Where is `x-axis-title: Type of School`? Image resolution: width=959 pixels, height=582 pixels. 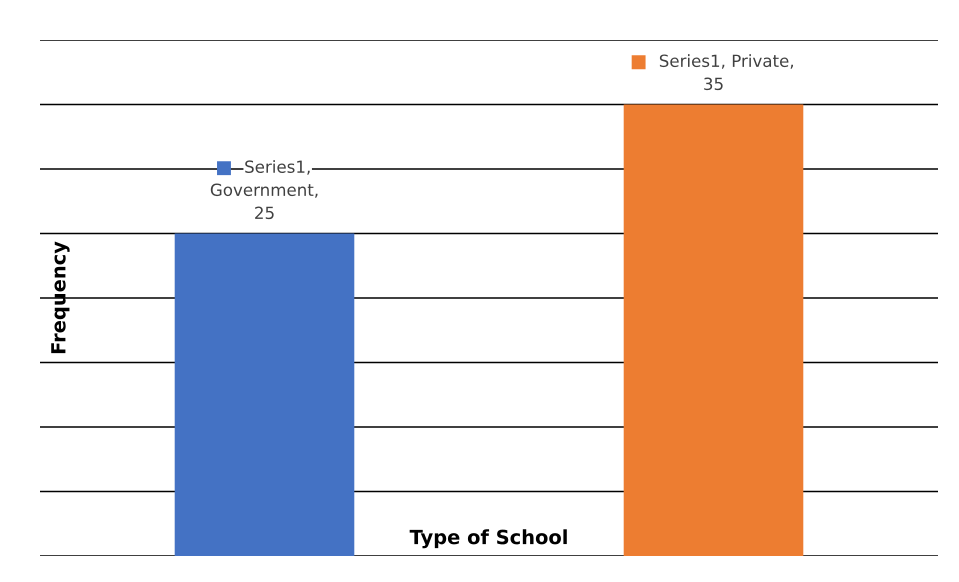
x-axis-title: Type of School is located at coordinates (488, 538).